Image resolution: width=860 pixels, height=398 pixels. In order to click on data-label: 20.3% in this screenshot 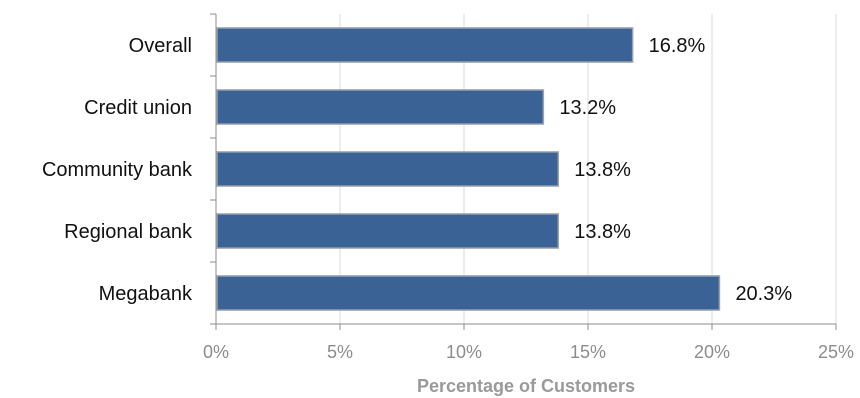, I will do `click(763, 294)`.